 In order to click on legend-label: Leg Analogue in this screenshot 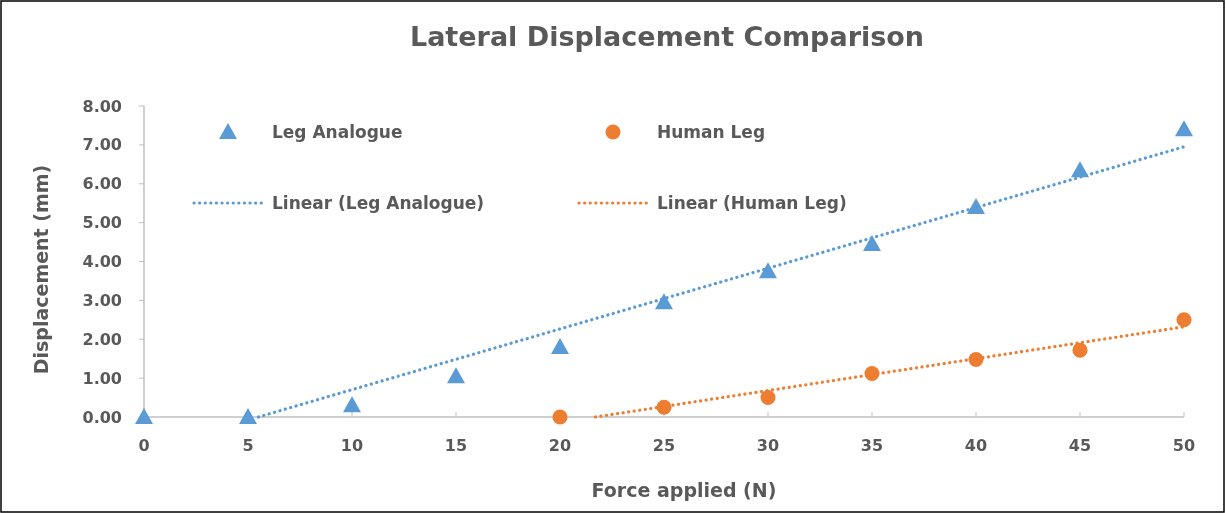, I will do `click(337, 131)`.